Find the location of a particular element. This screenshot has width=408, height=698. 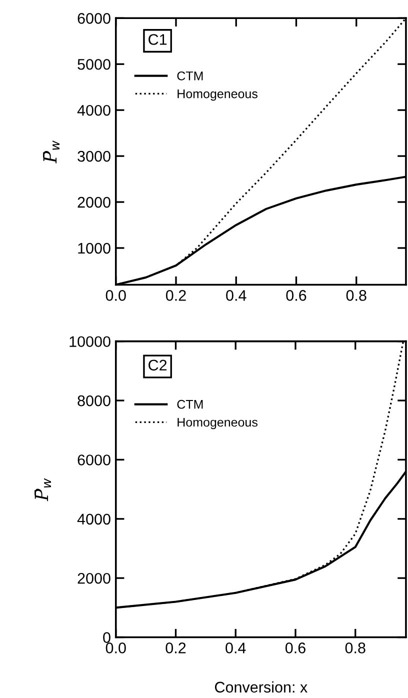

y-tick-label: 8000 is located at coordinates (94, 400).